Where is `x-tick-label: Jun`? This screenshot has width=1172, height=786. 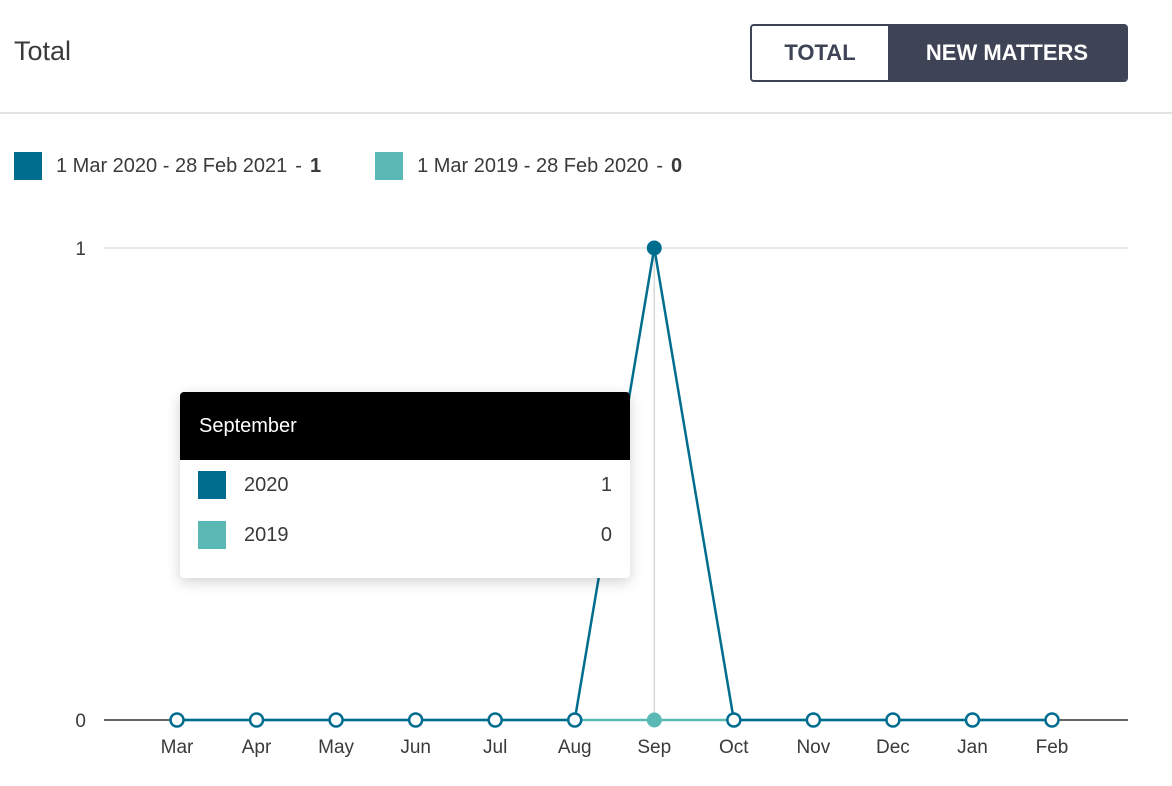
x-tick-label: Jun is located at coordinates (415, 747).